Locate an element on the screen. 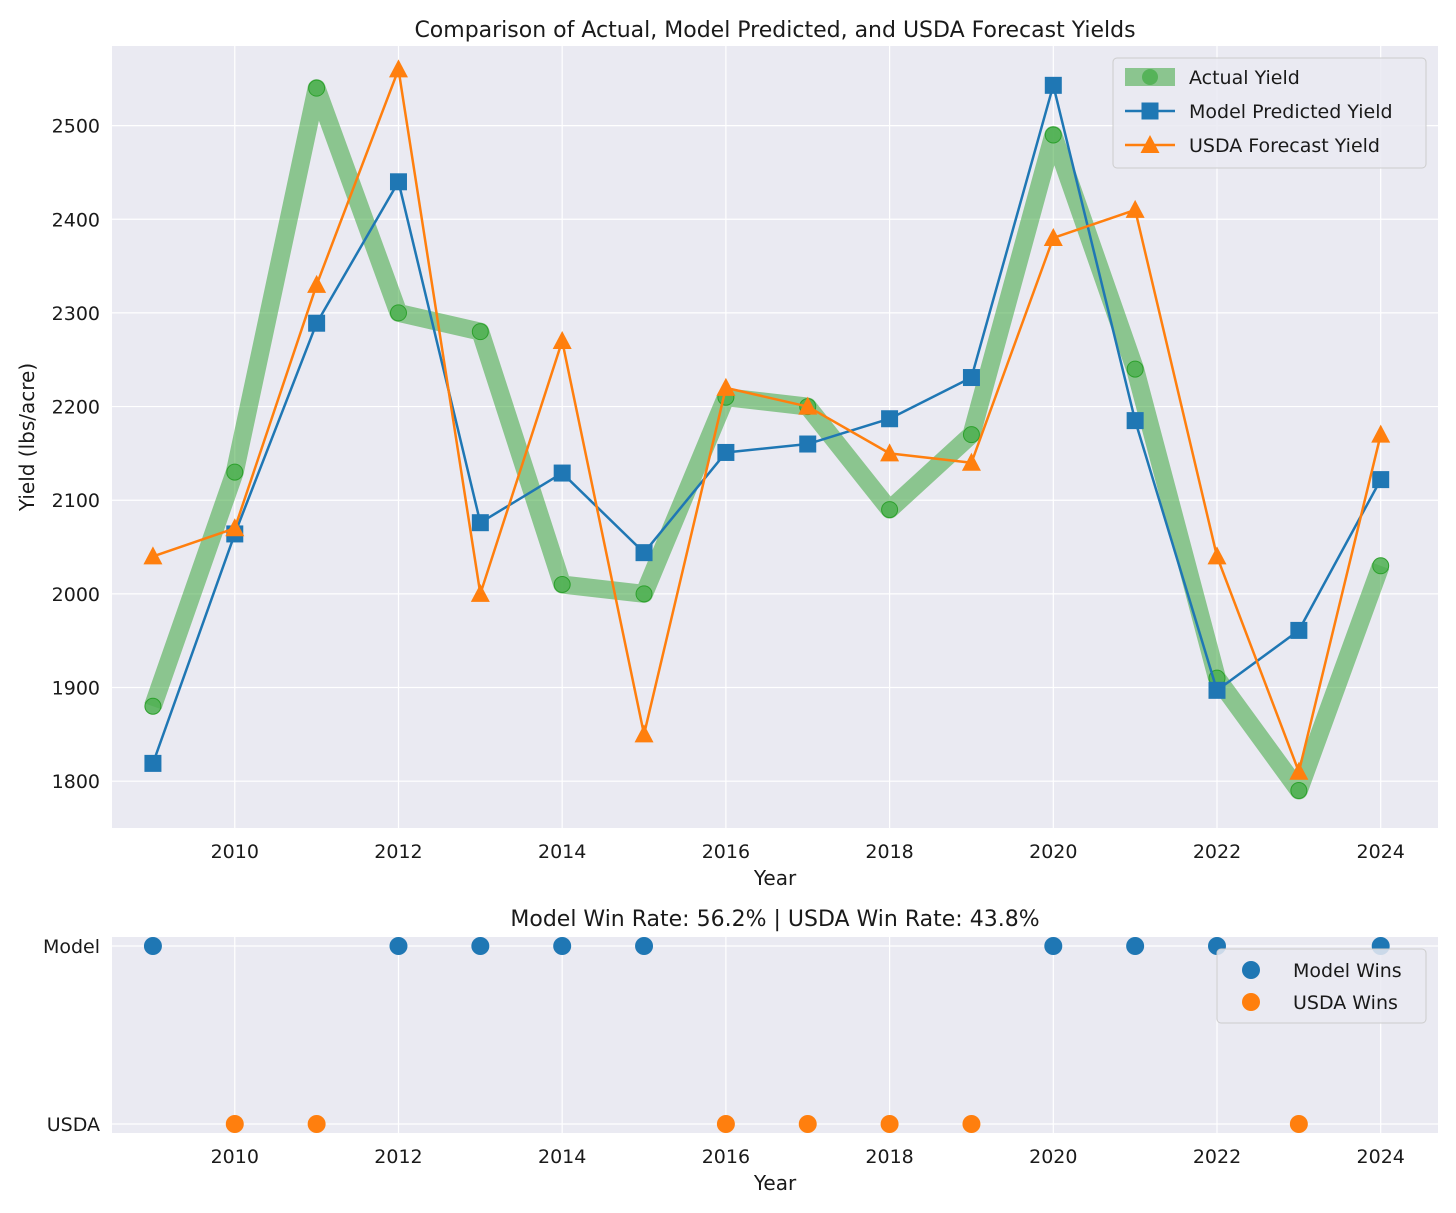 Image resolution: width=1456 pixels, height=1213 pixels. bottom-legend-box is located at coordinates (1321, 986).